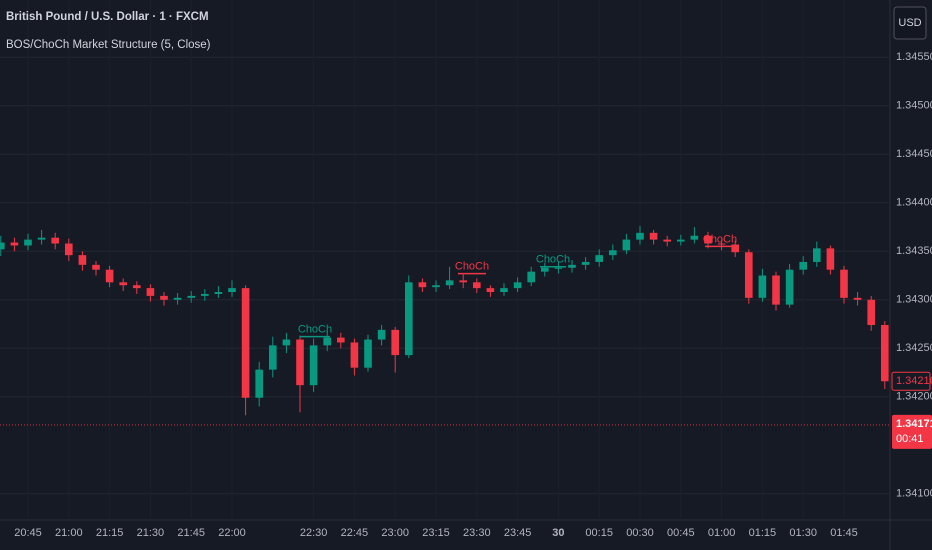  What do you see at coordinates (910, 439) in the screenshot?
I see `countdown-label: 00:41` at bounding box center [910, 439].